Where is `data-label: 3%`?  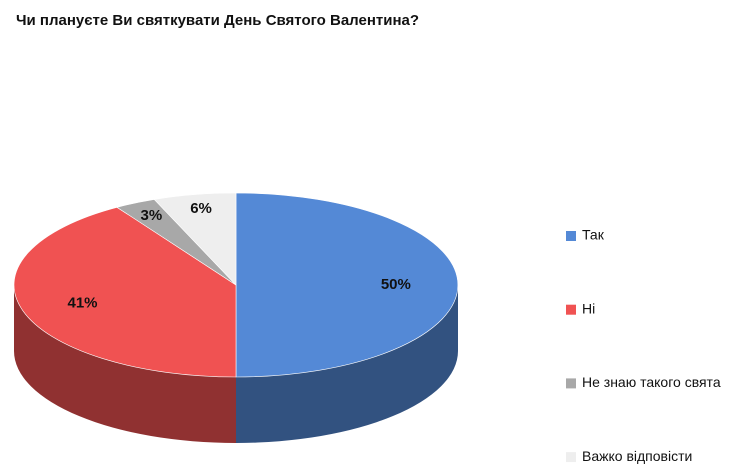 data-label: 3% is located at coordinates (151, 215).